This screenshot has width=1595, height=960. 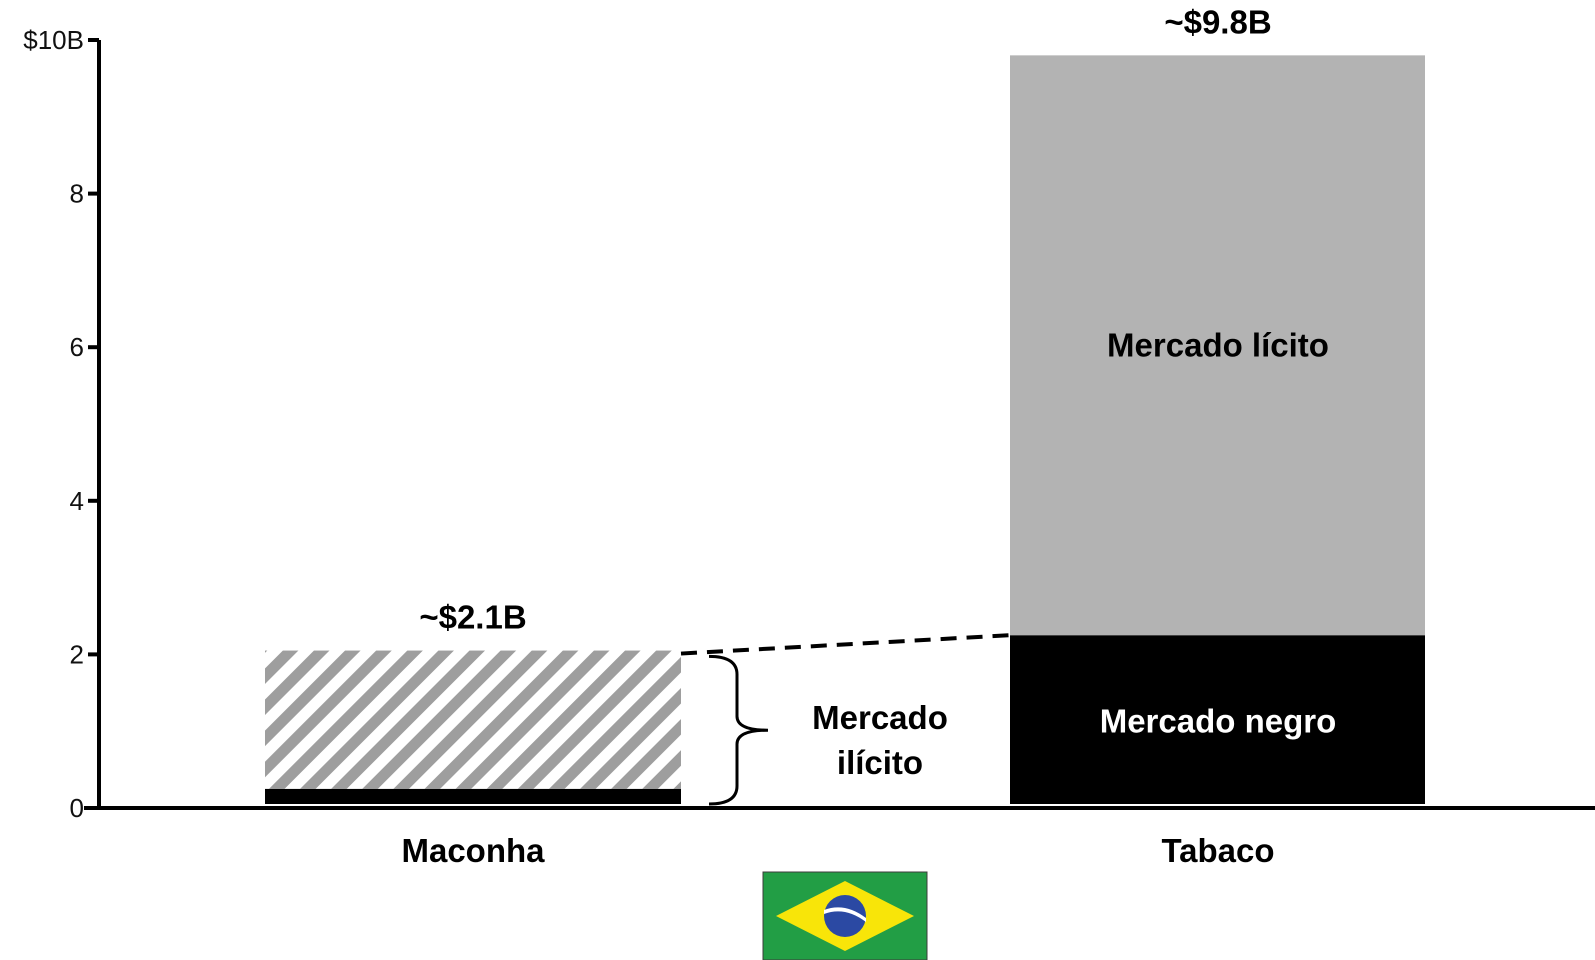 I want to click on y-tick-label: 6, so click(x=77, y=347).